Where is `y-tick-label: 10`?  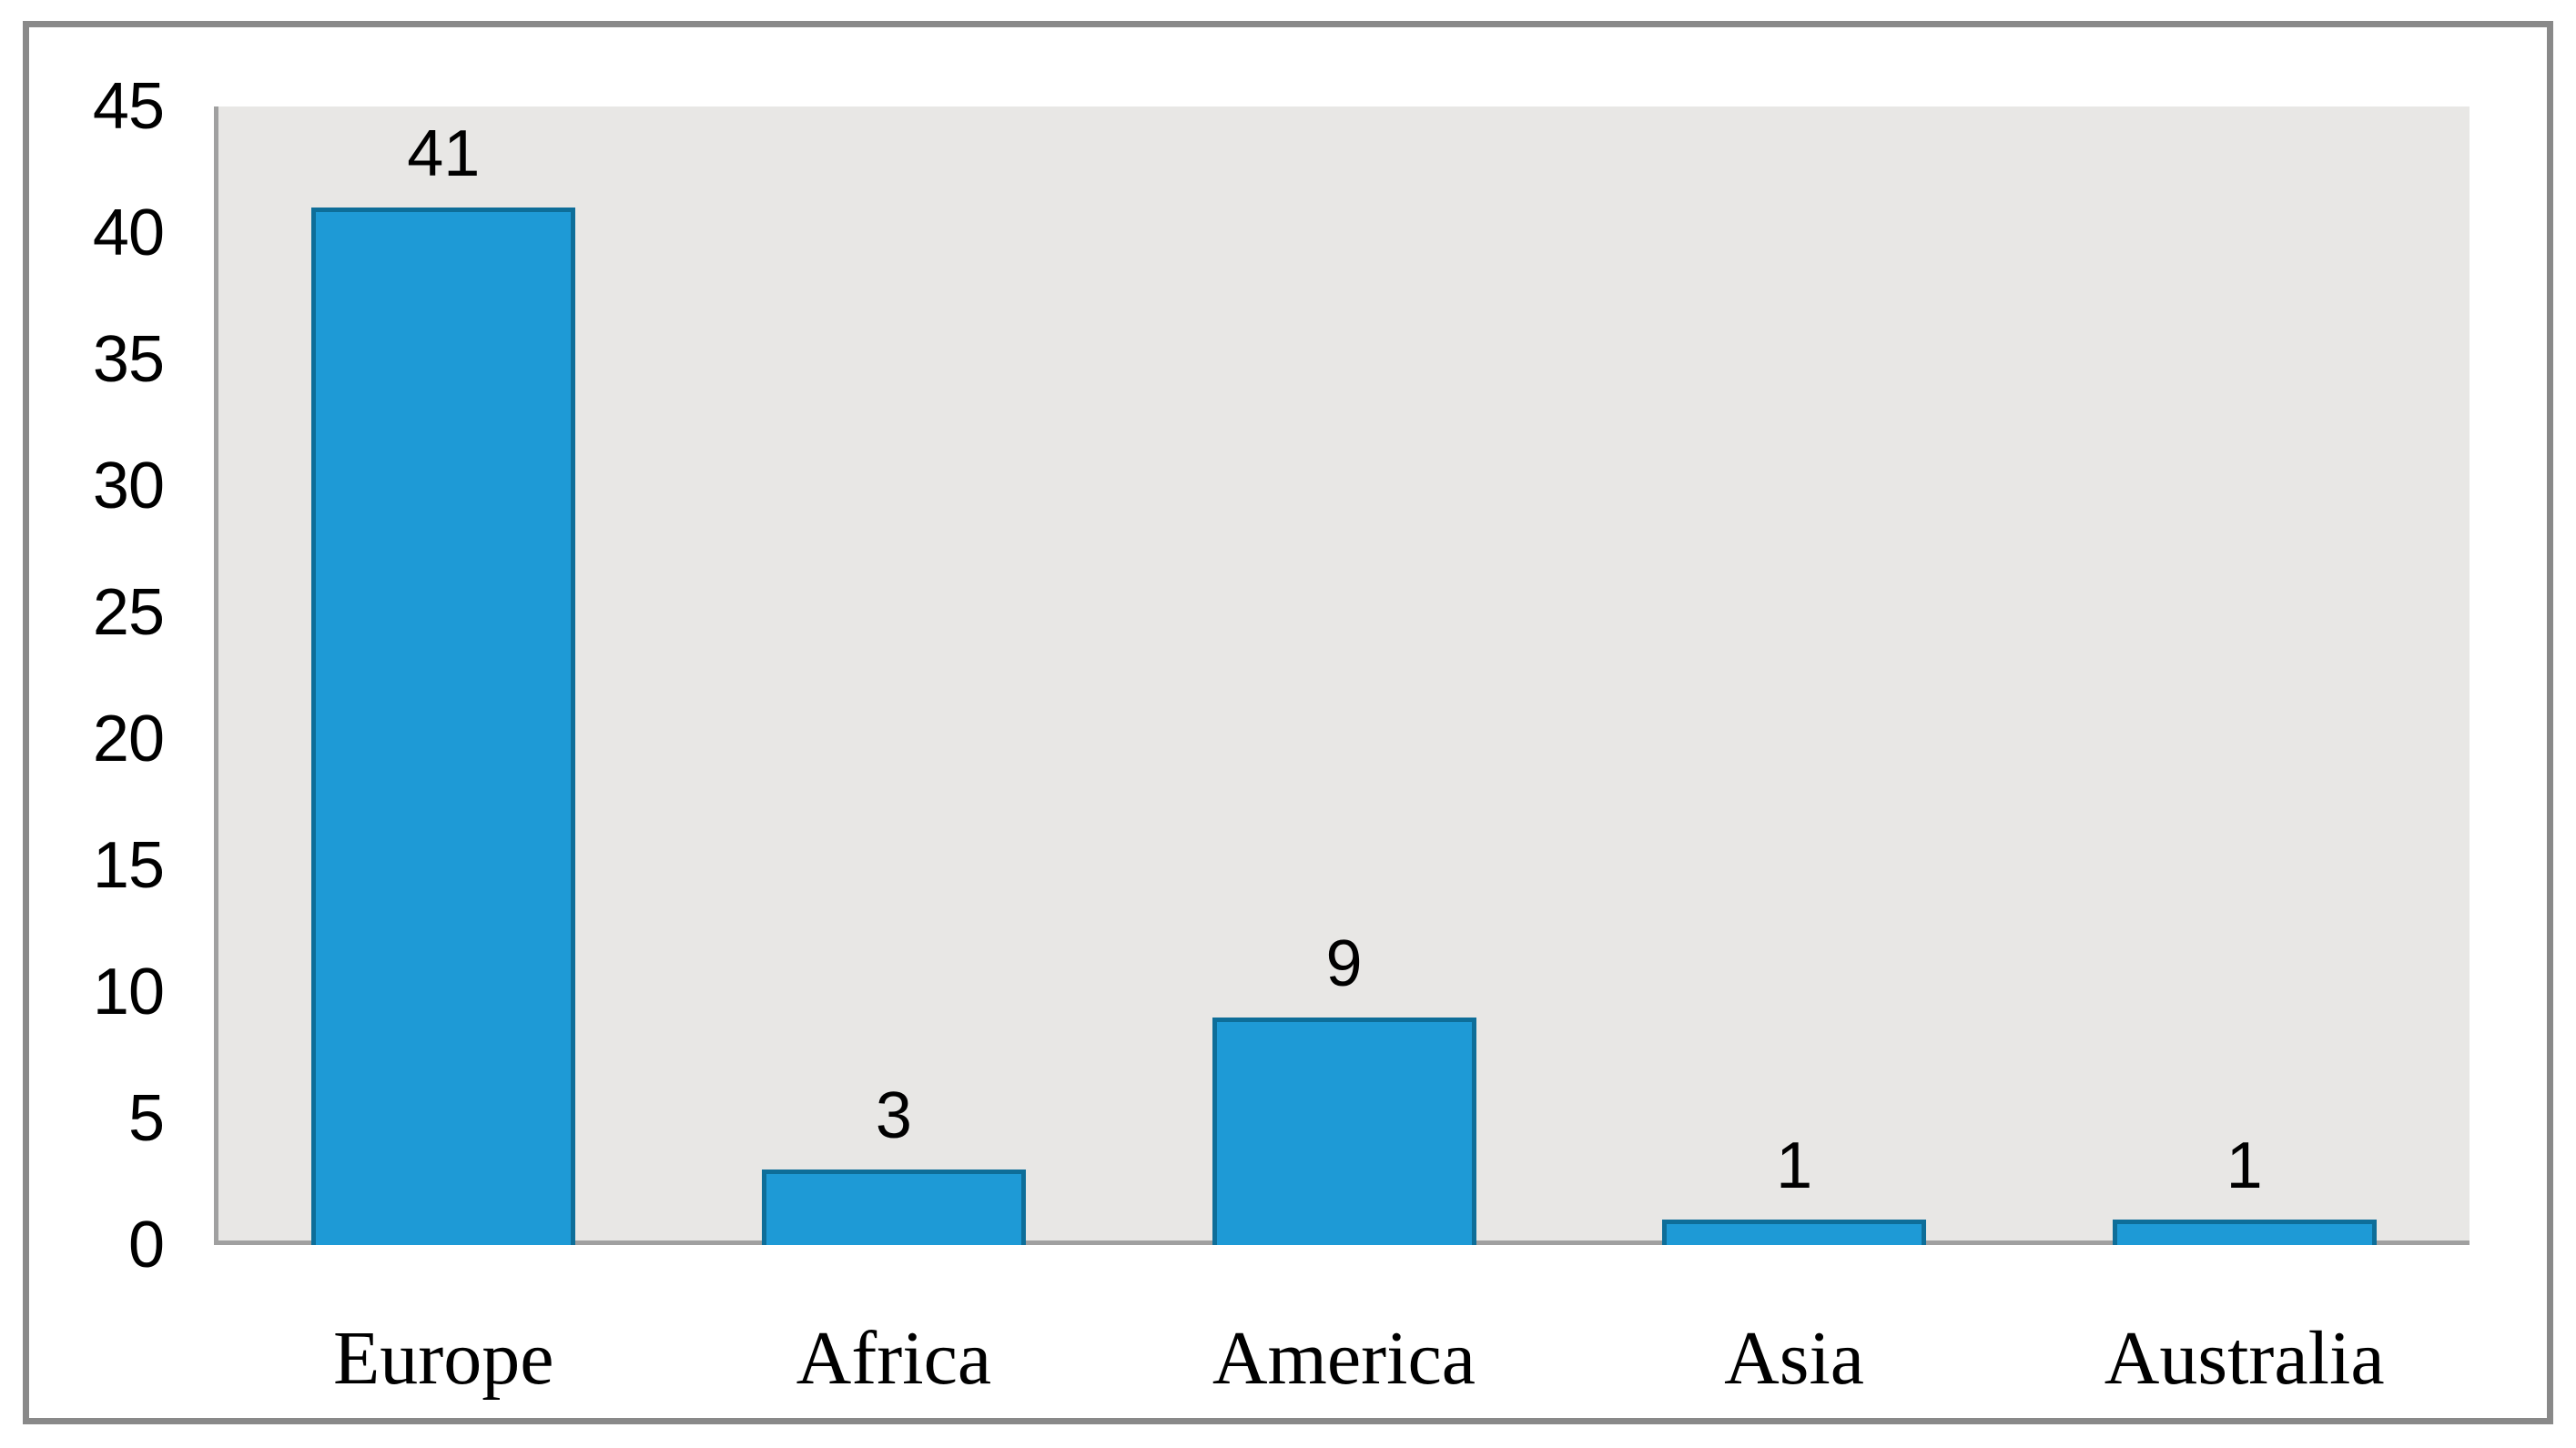 y-tick-label: 10 is located at coordinates (128, 992).